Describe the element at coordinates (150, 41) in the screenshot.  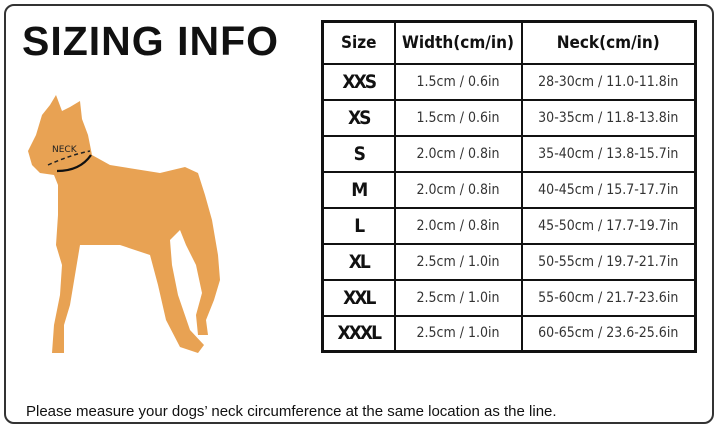
I see `page-title: SIZING INFO` at that location.